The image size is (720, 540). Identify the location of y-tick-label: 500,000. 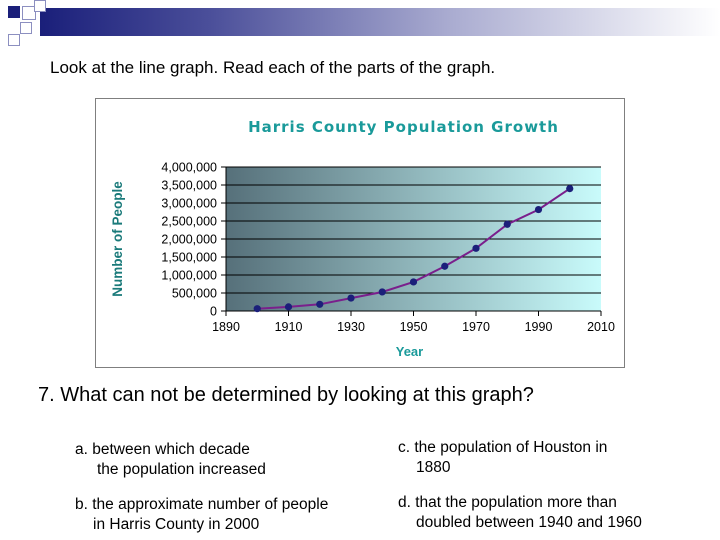
(194, 294).